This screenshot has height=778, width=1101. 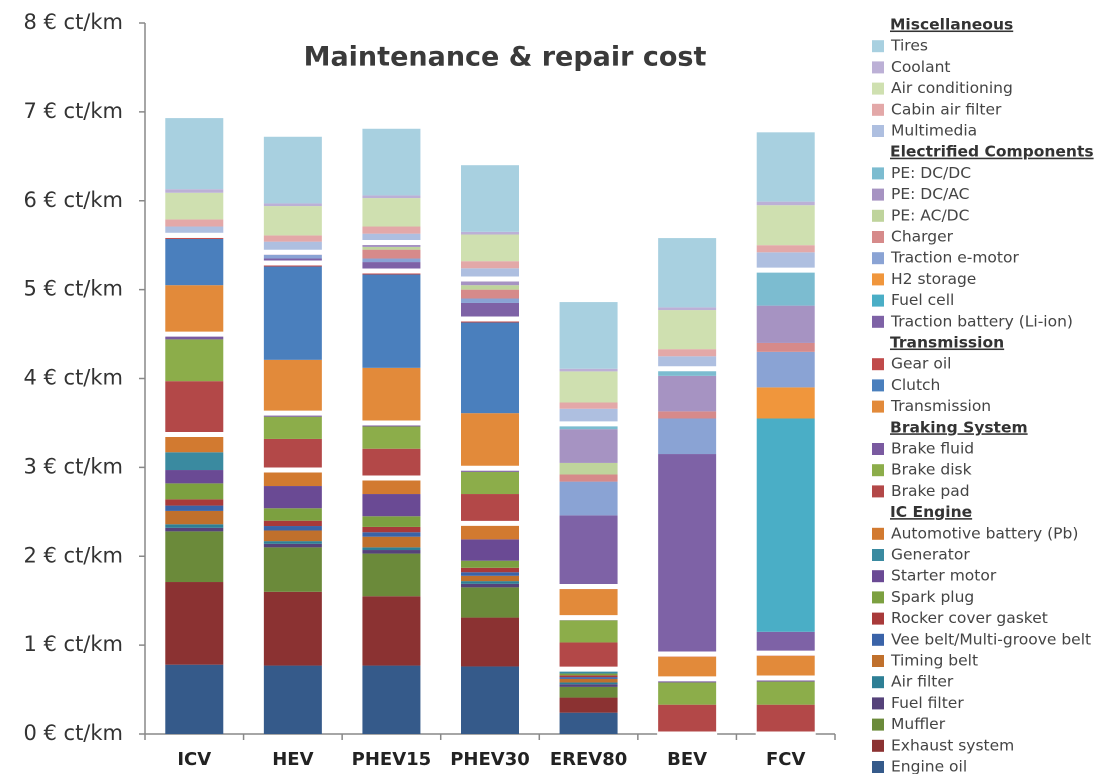 I want to click on y-tick-label: 6 € ct/km, so click(x=73, y=200).